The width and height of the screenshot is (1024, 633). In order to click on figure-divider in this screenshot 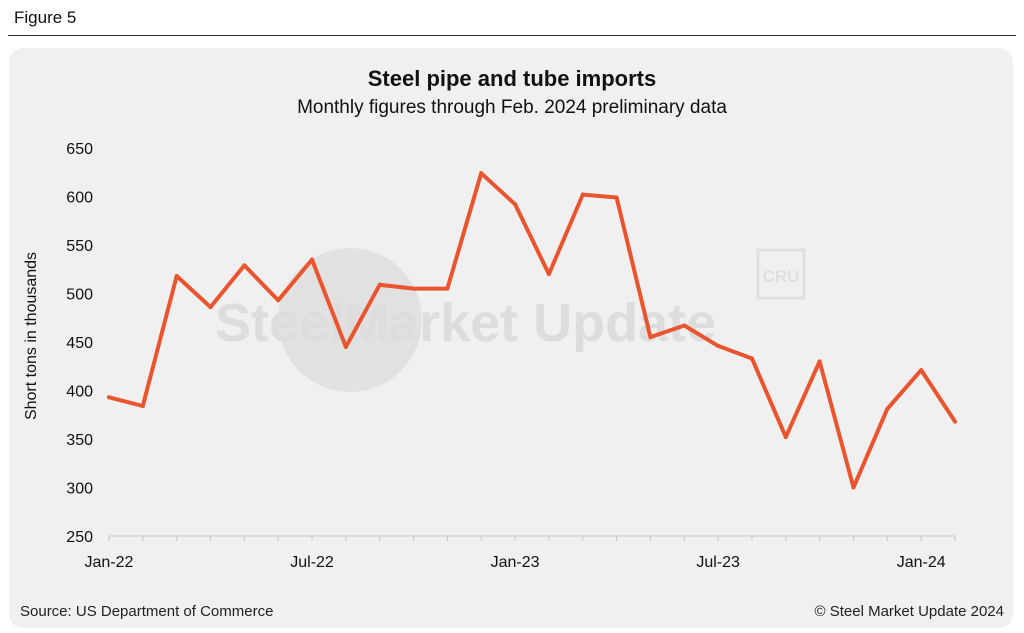, I will do `click(512, 35)`.